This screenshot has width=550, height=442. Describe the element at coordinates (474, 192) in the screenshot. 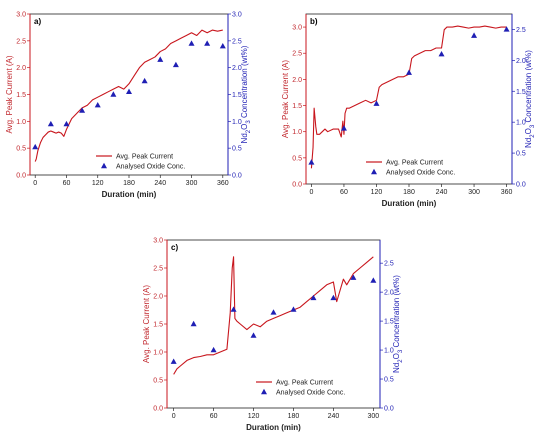

I see `x-tick-label: 300` at that location.